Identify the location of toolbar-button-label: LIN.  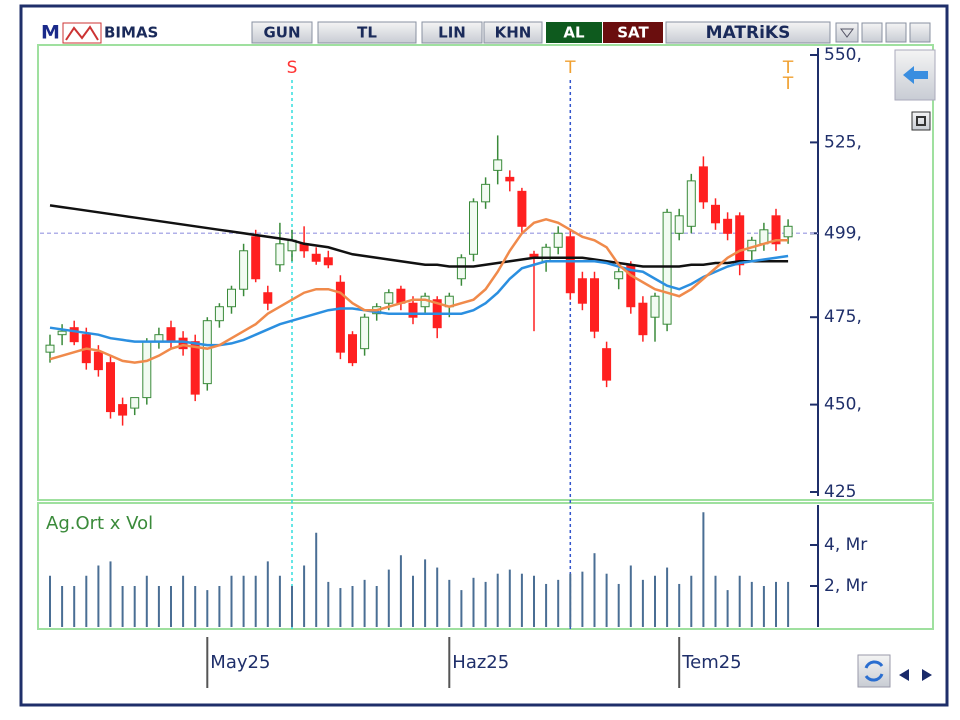
(452, 33).